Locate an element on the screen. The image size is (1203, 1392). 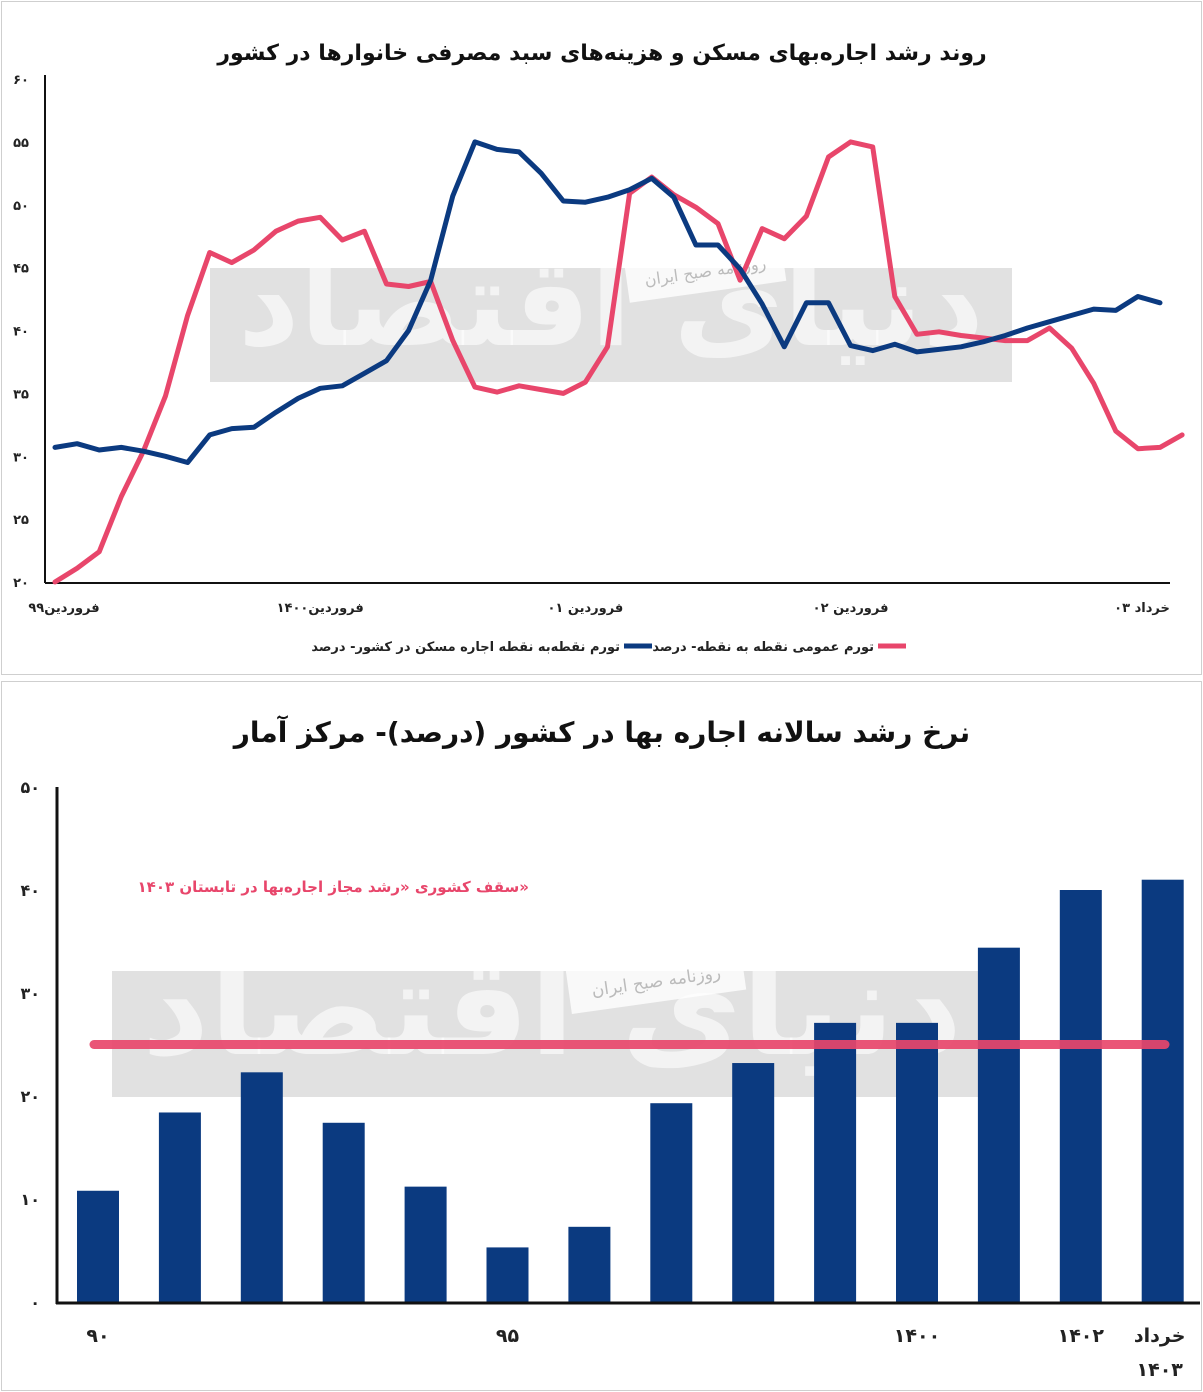
x-tick-label: خرداد ۰۳ is located at coordinates (1142, 608).